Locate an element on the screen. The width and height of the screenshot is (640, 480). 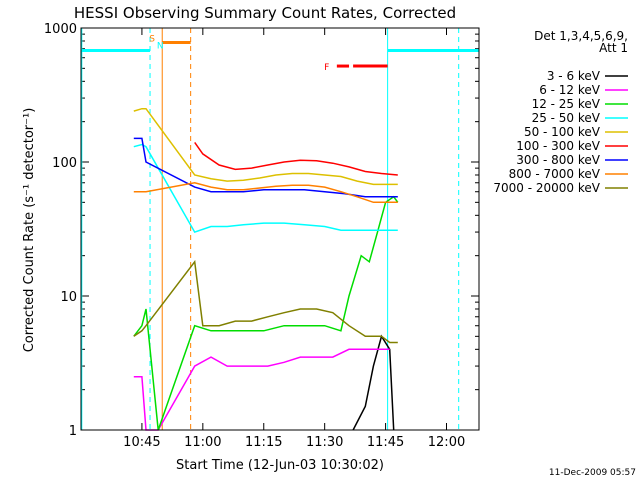
mode-annotation: N is located at coordinates (160, 47).